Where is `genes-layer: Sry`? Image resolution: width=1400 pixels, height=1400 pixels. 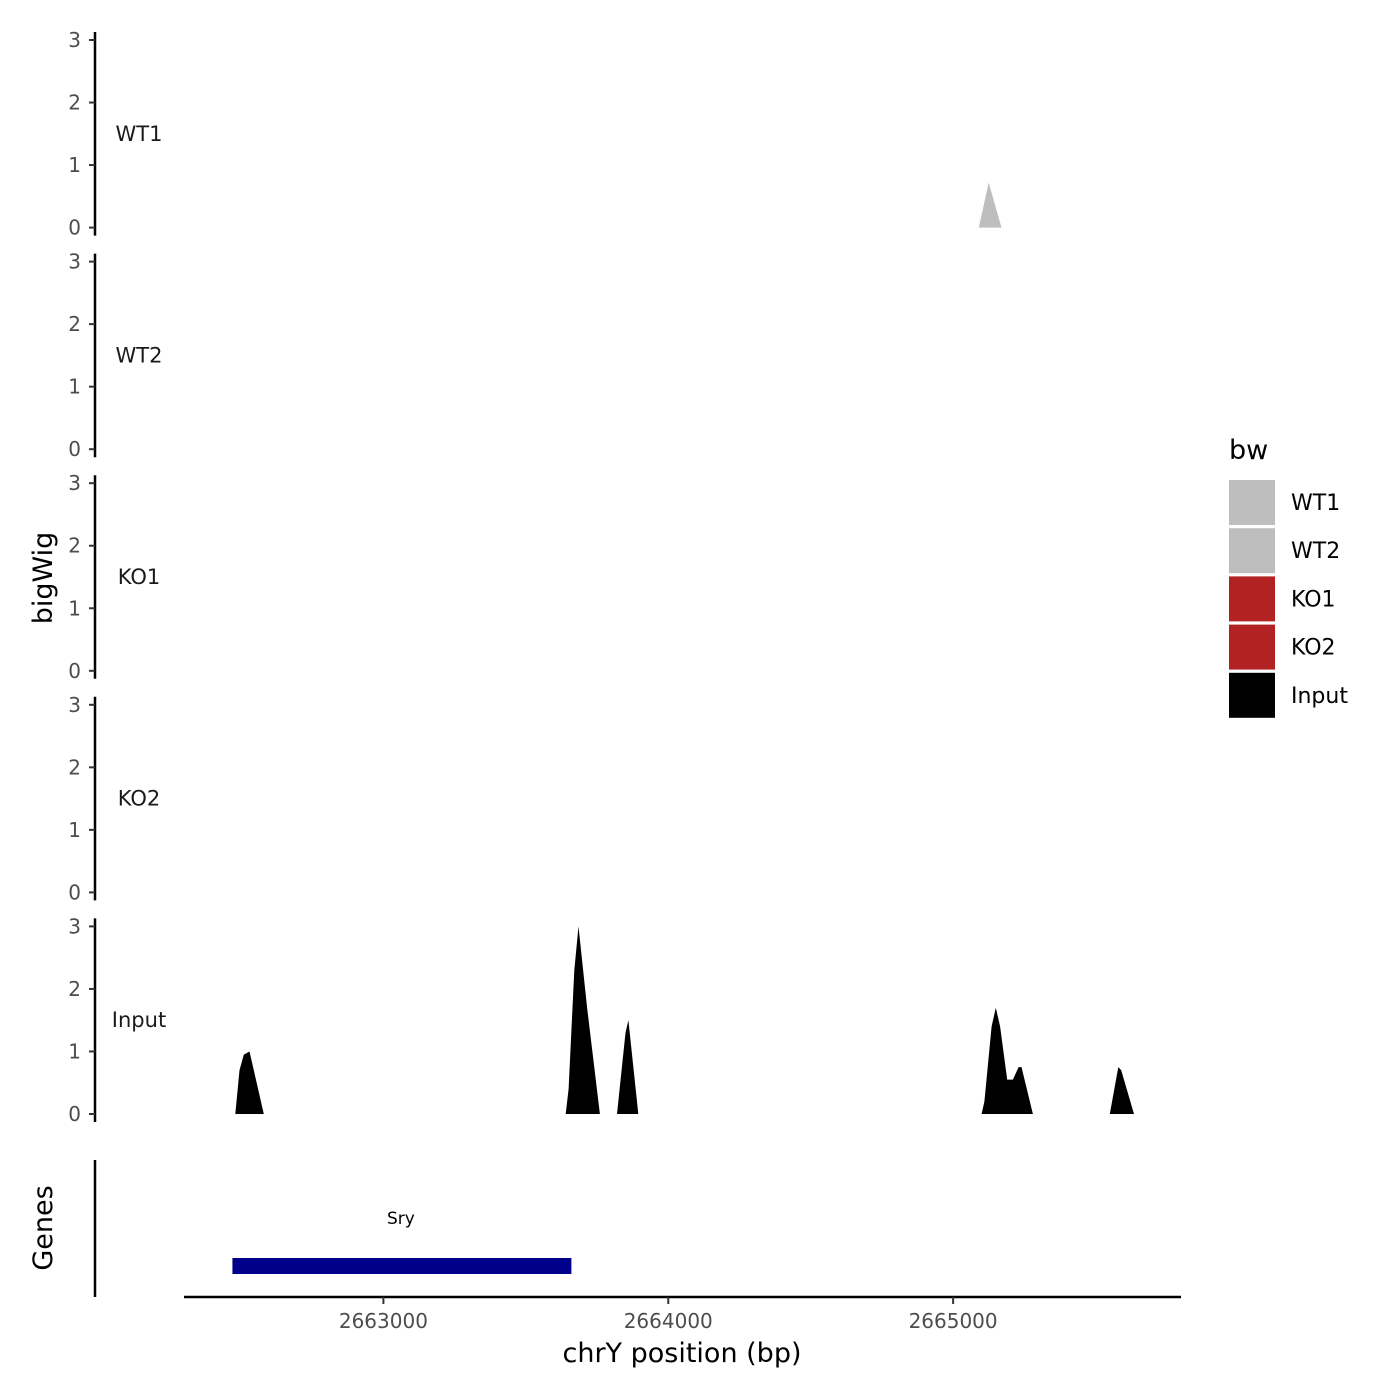 genes-layer: Sry is located at coordinates (332, 1228).